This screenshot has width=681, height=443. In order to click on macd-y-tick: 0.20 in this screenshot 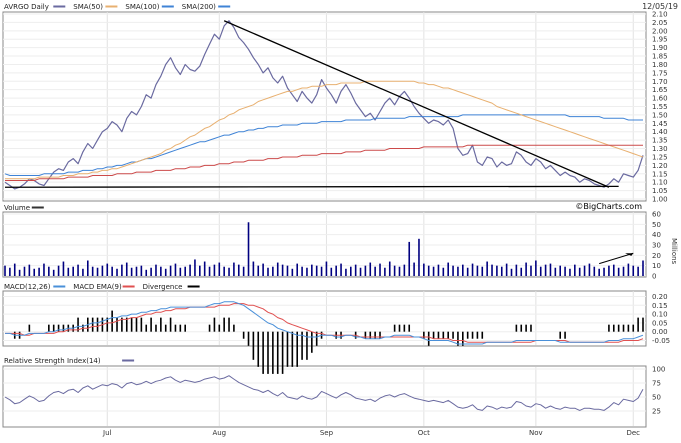, I will do `click(660, 297)`.